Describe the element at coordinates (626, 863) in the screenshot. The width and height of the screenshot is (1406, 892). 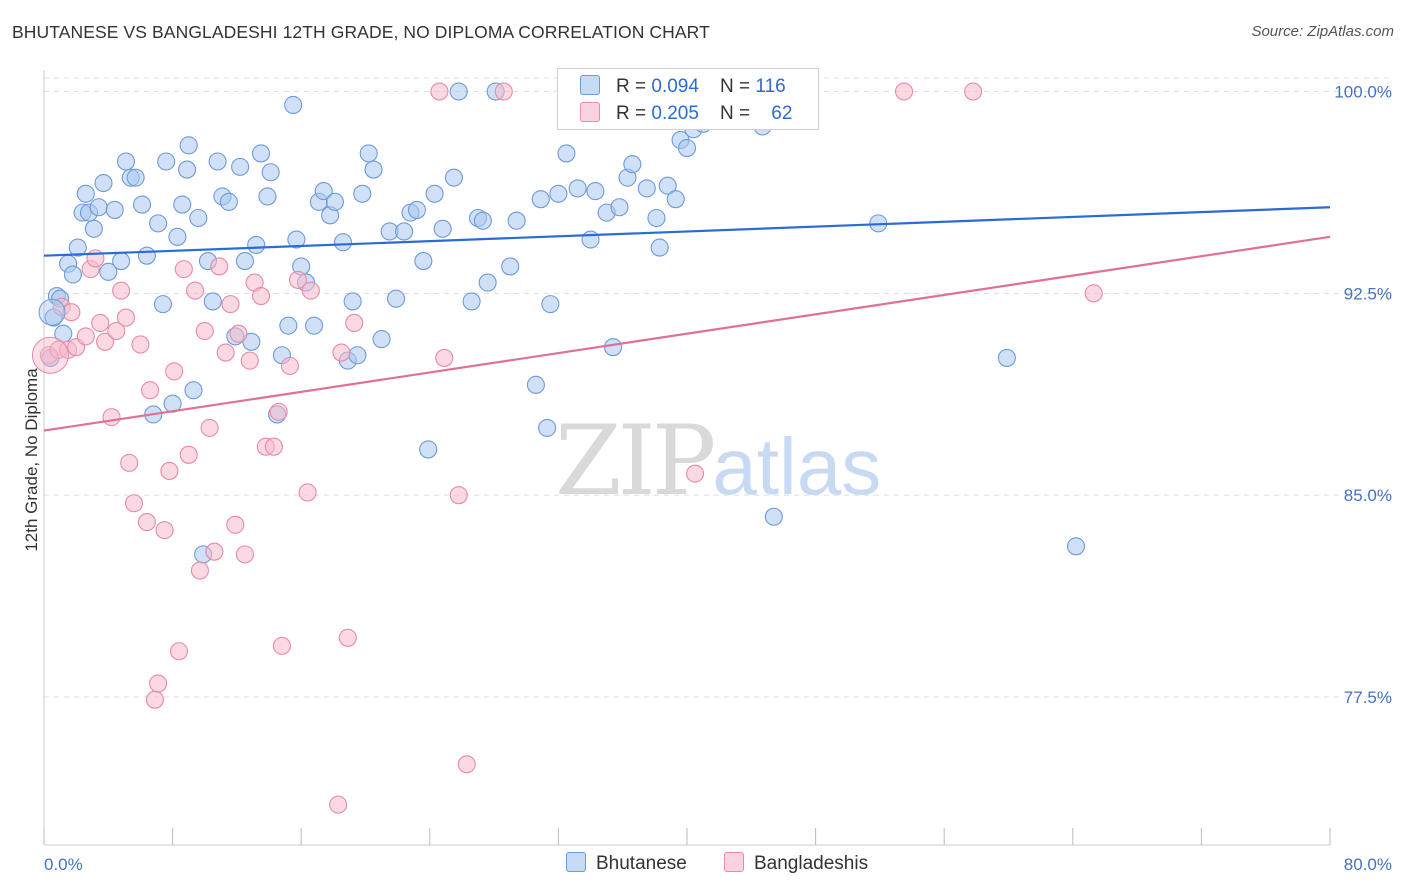
I see `legend-item-bhutanese: Bhutanese` at that location.